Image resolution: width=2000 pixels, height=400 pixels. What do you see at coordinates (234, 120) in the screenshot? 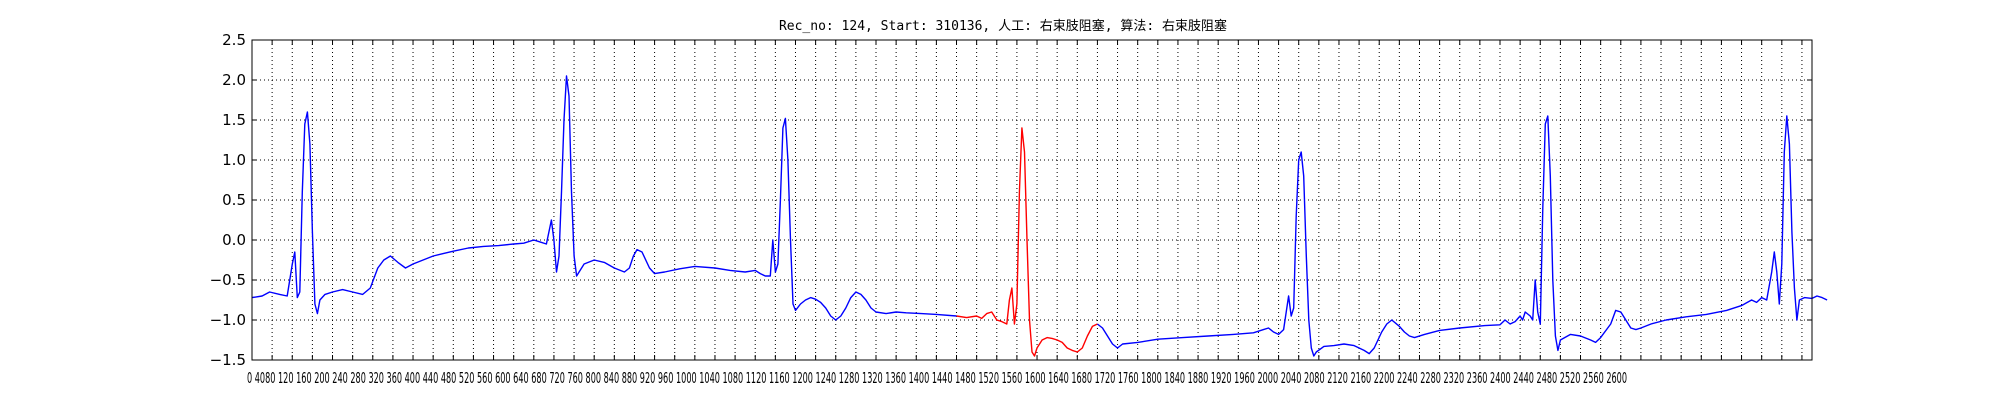
I see `y-tick-label: 1.5` at bounding box center [234, 120].